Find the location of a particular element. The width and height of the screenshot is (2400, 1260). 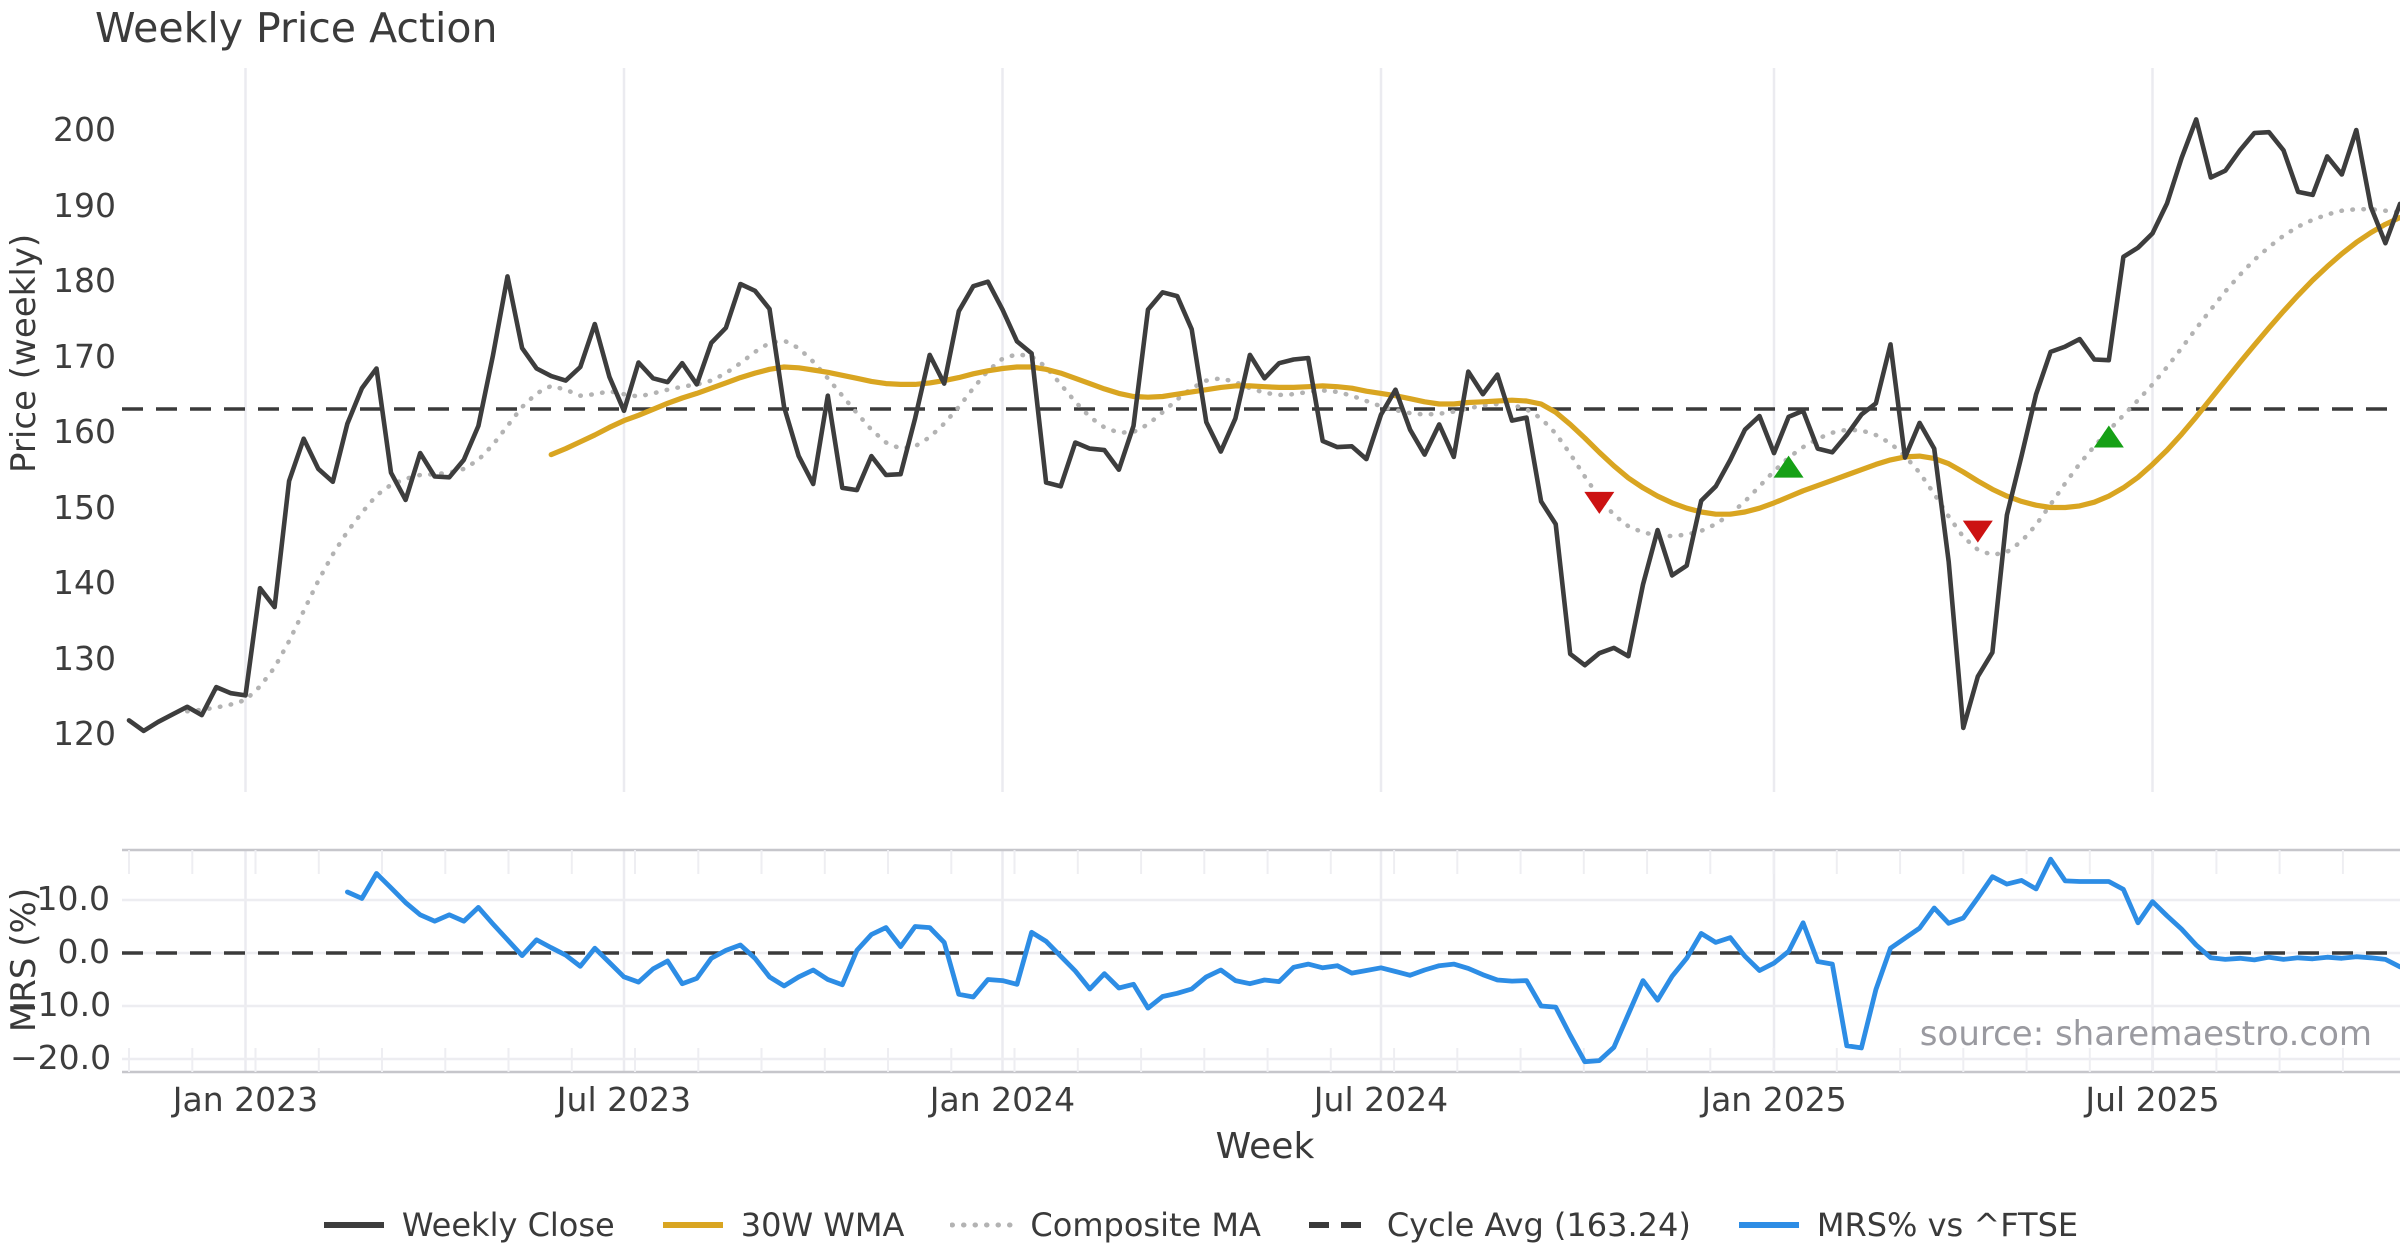

price-ytick-label: 130 is located at coordinates (84, 658).